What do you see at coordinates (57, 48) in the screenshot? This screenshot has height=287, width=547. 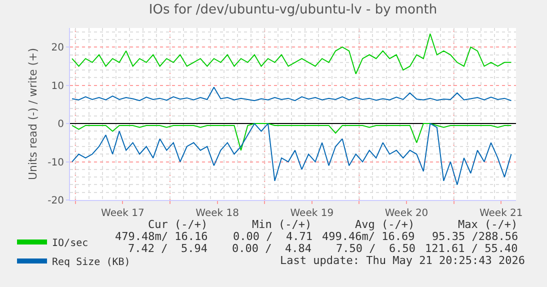 I see `y-tick-label: 20` at bounding box center [57, 48].